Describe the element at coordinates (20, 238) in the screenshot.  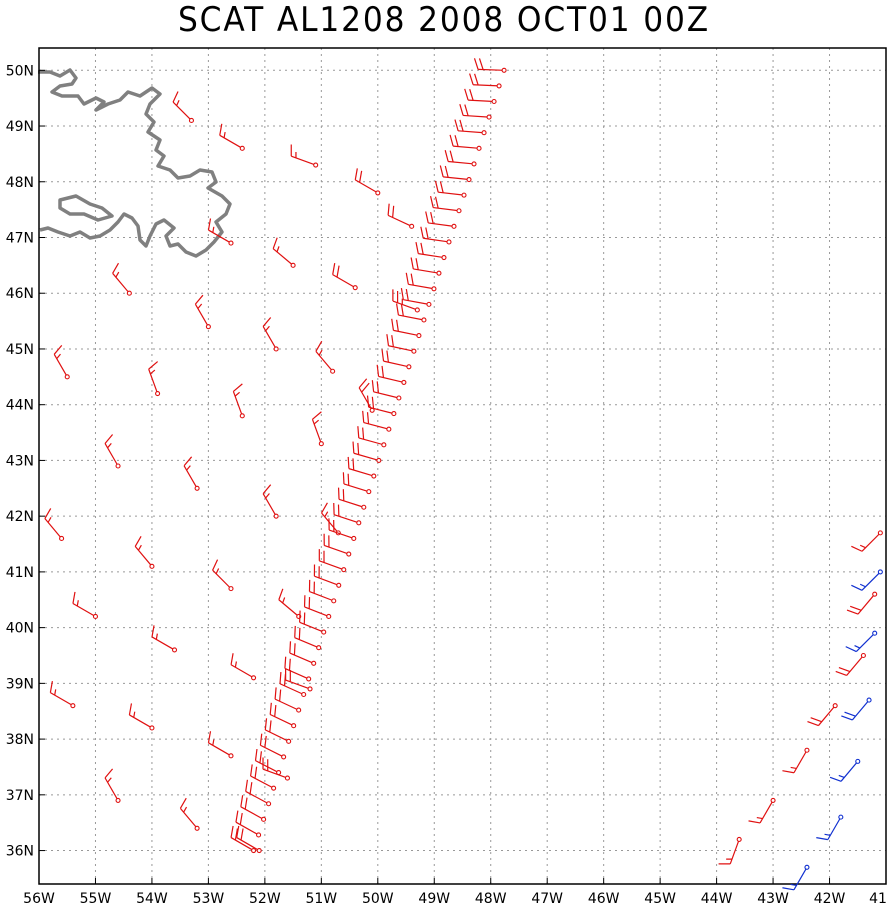
I see `y-tick-label: 47N` at that location.